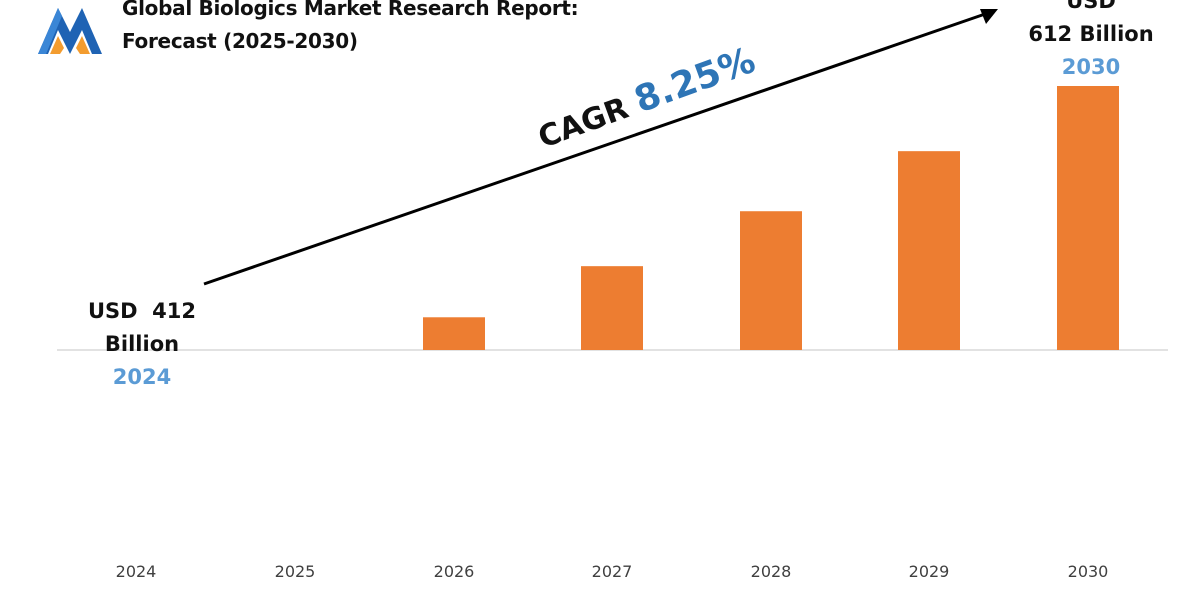 This screenshot has width=1200, height=600. I want to click on start-value-line2: Billion, so click(142, 344).